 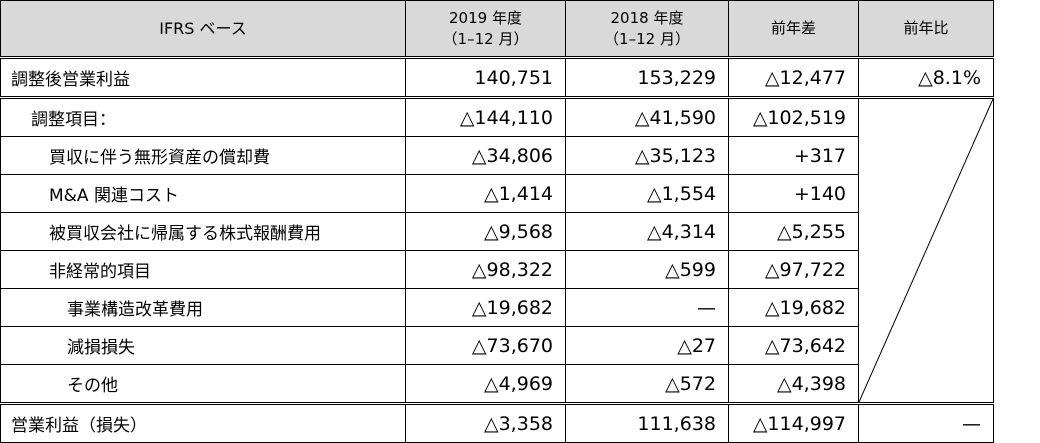 What do you see at coordinates (485, 345) in the screenshot?
I see `cell-2019: △73,670` at bounding box center [485, 345].